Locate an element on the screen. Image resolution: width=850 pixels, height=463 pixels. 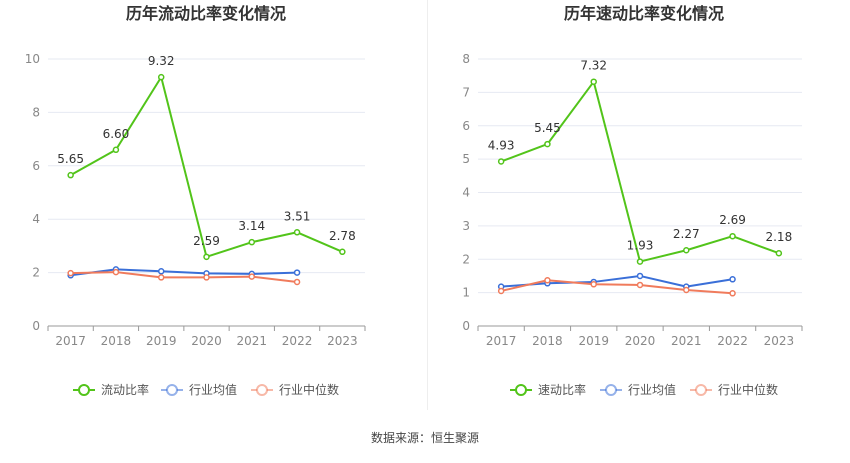
legend-item-primary: 流动比率 is located at coordinates (111, 389).